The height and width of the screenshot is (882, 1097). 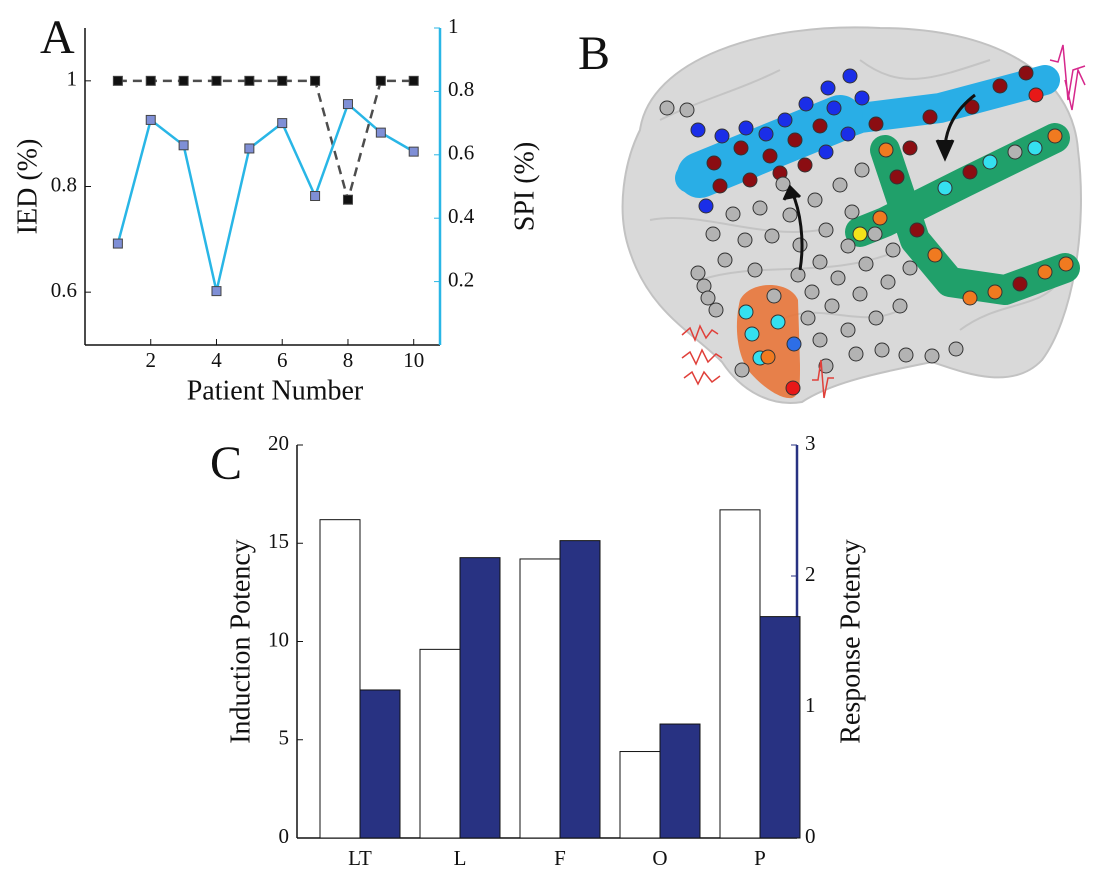 What do you see at coordinates (240, 641) in the screenshot?
I see `y-axis-label: Induction Potency` at bounding box center [240, 641].